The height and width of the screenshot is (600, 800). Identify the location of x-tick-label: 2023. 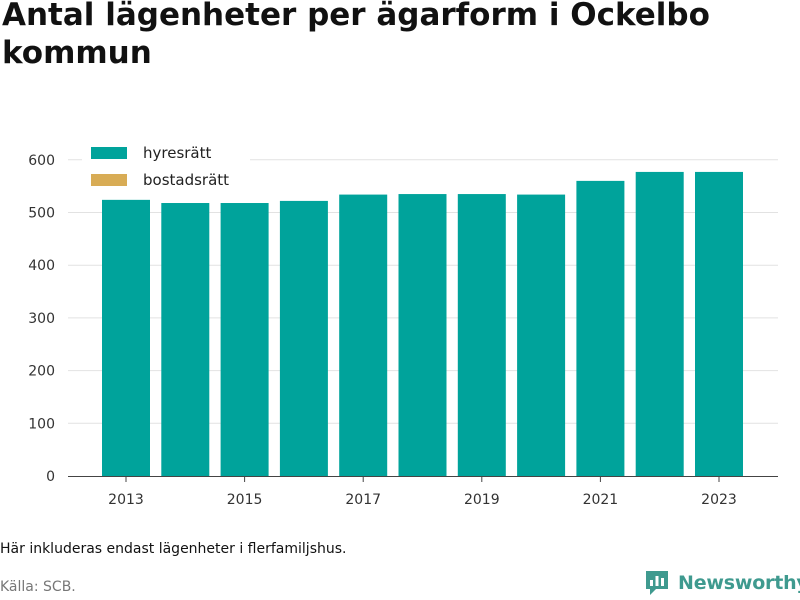
(719, 500).